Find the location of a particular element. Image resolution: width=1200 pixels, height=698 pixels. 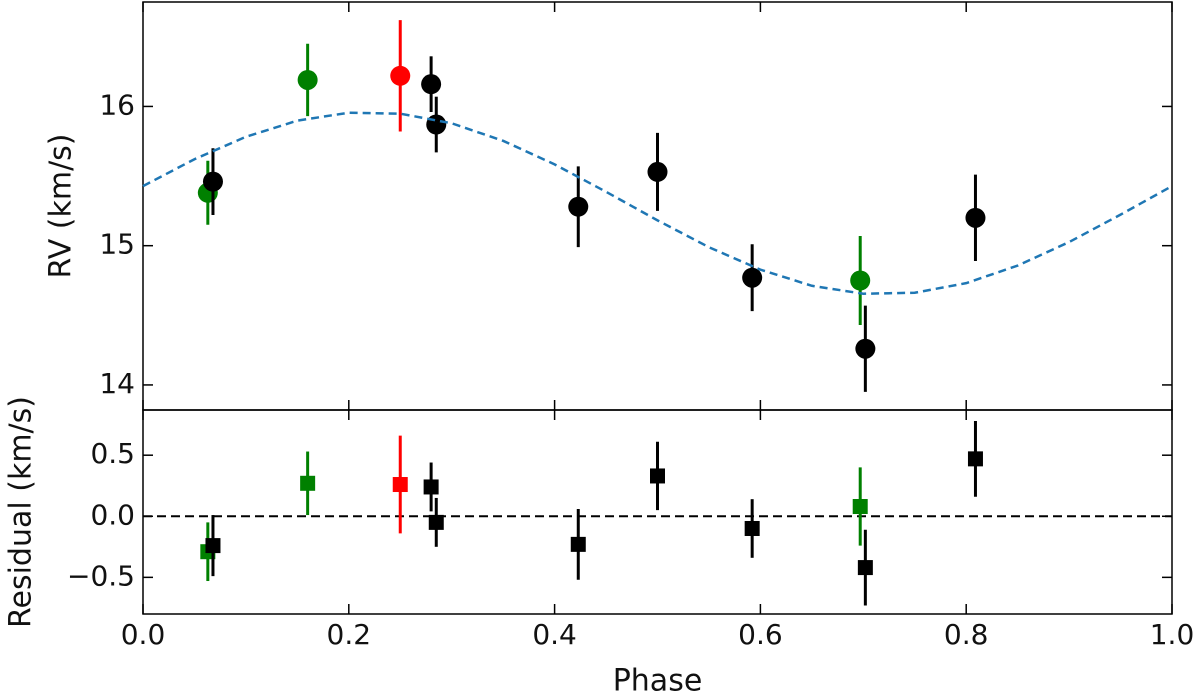

y-tick-label: 0.0 is located at coordinates (112, 514).